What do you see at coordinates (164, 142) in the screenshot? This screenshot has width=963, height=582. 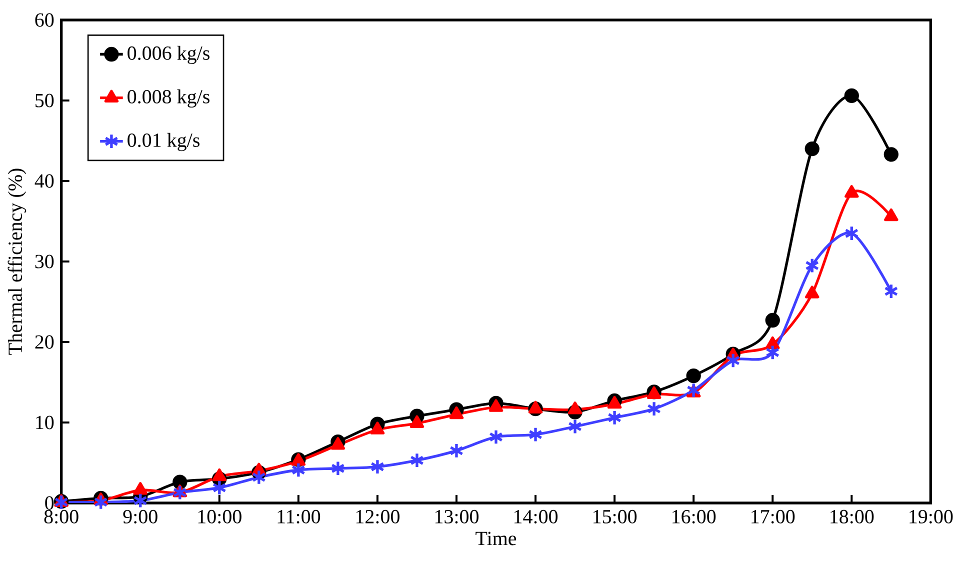 I see `legend-label: 0.01 kg/s` at bounding box center [164, 142].